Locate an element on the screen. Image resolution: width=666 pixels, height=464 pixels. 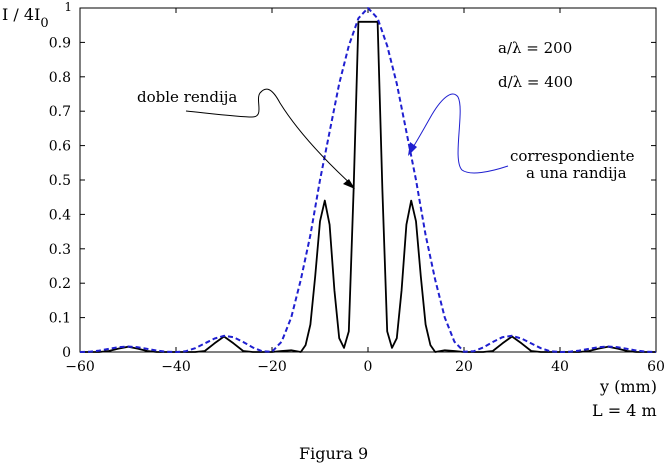
y-tick-label: 0.6 is located at coordinates (60, 147).